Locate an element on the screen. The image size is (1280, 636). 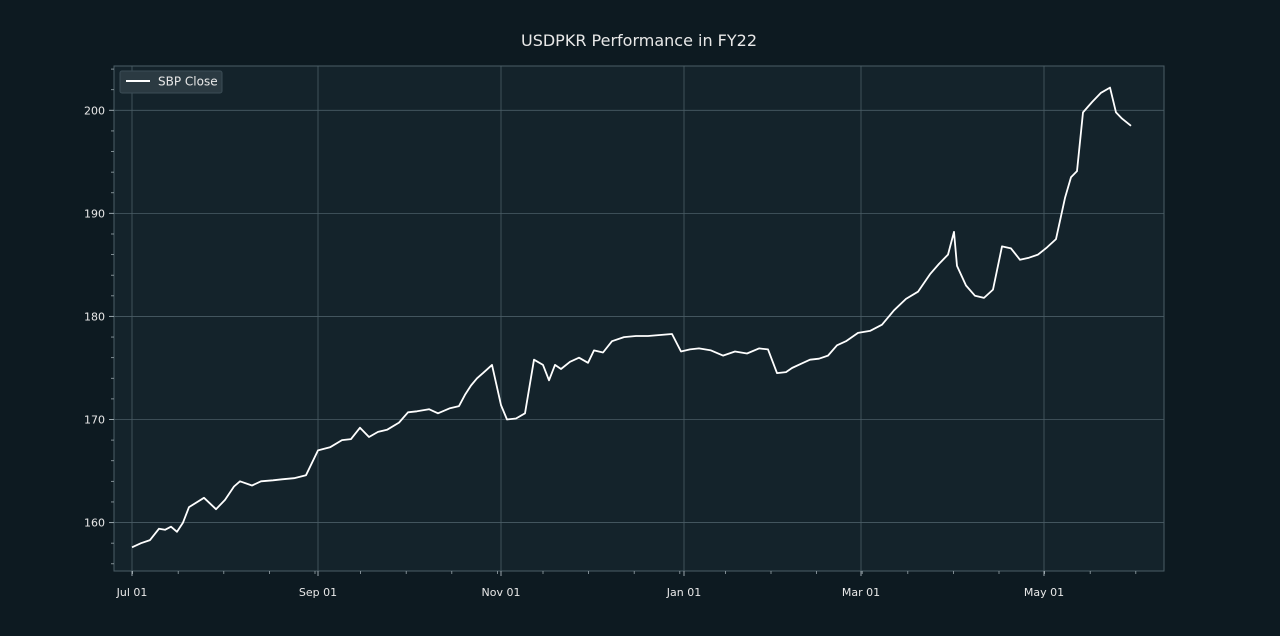
legend-label-sbp-close: SBP Close is located at coordinates (188, 82).